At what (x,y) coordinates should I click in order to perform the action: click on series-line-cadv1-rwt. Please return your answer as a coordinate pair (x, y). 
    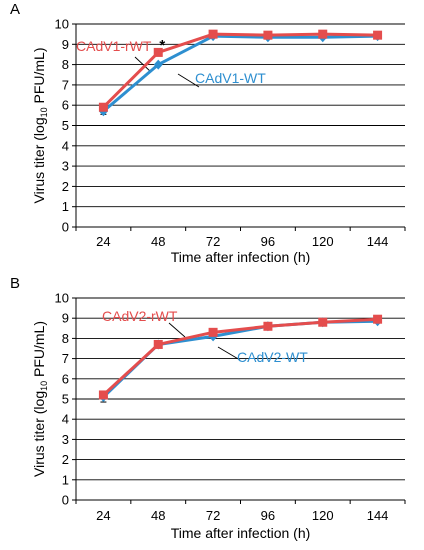
    Looking at the image, I should click on (240, 70).